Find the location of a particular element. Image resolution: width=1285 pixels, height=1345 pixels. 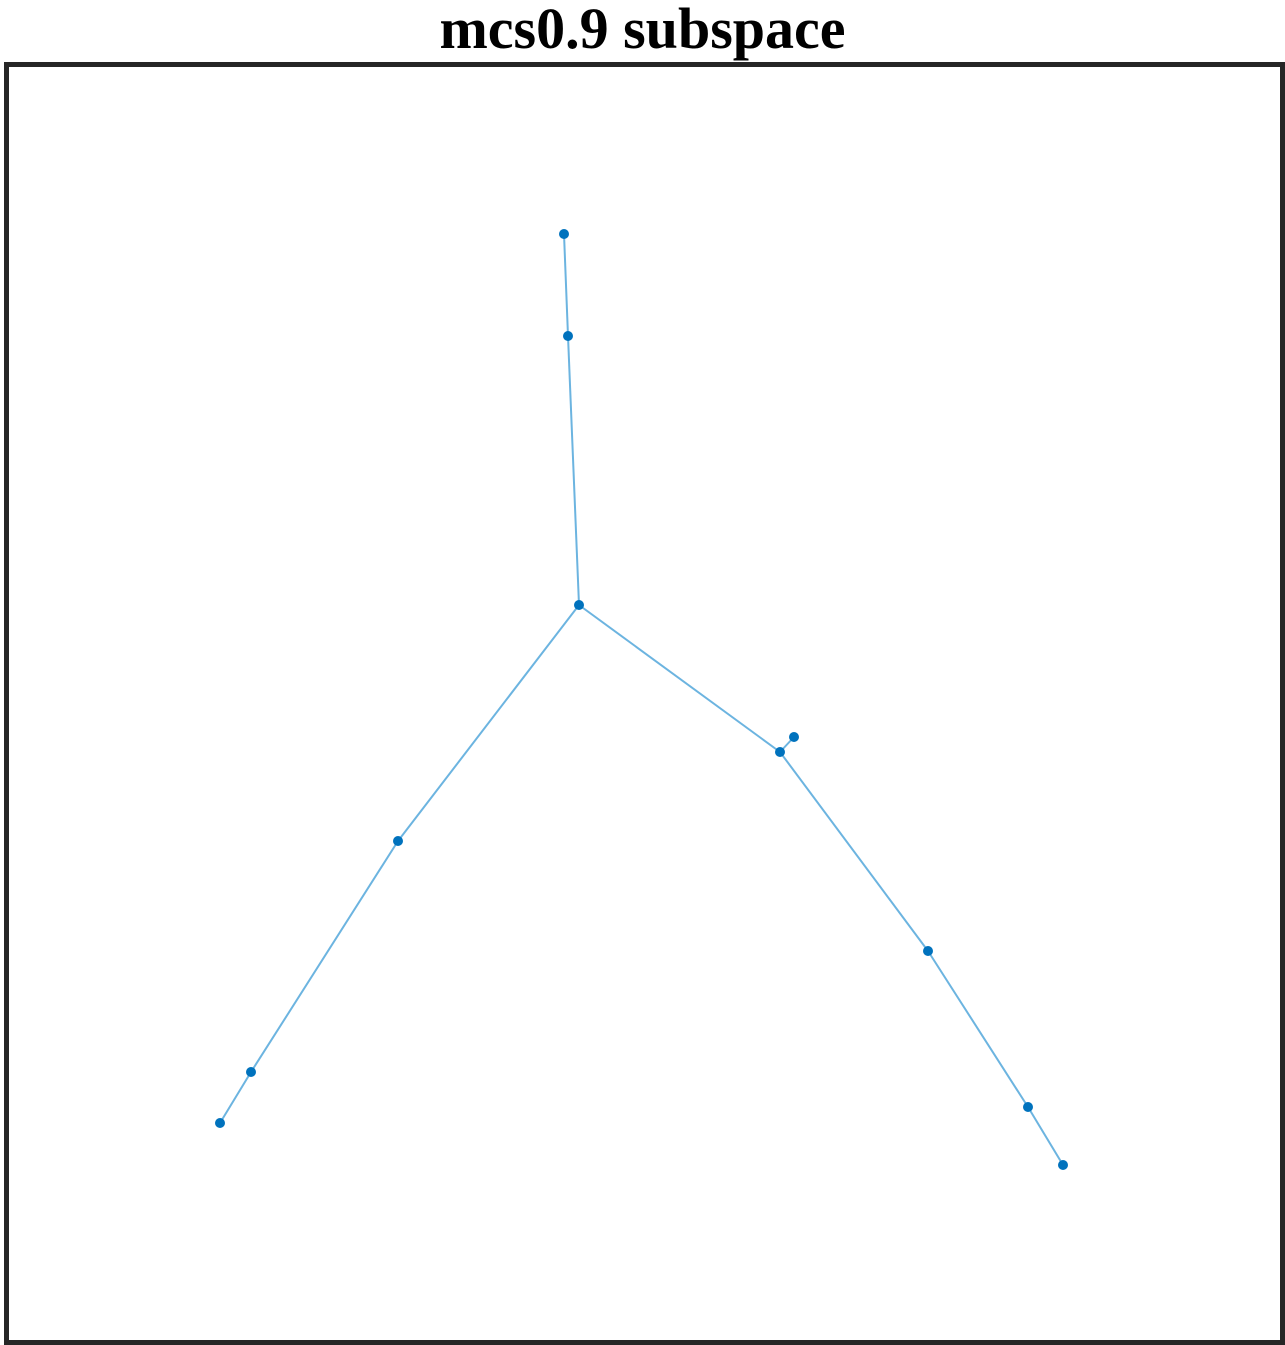

graph-edge-n4-n5 is located at coordinates (324, 956).